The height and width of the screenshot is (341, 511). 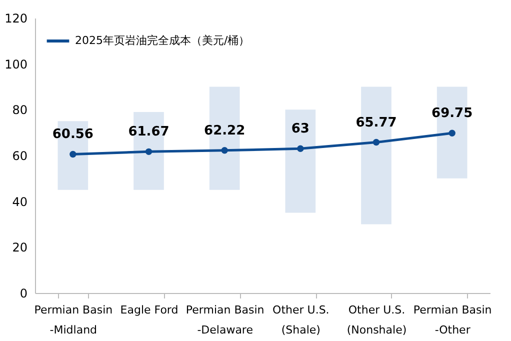 I want to click on x-tick-label: Other U.S. (Shale), so click(x=301, y=320).